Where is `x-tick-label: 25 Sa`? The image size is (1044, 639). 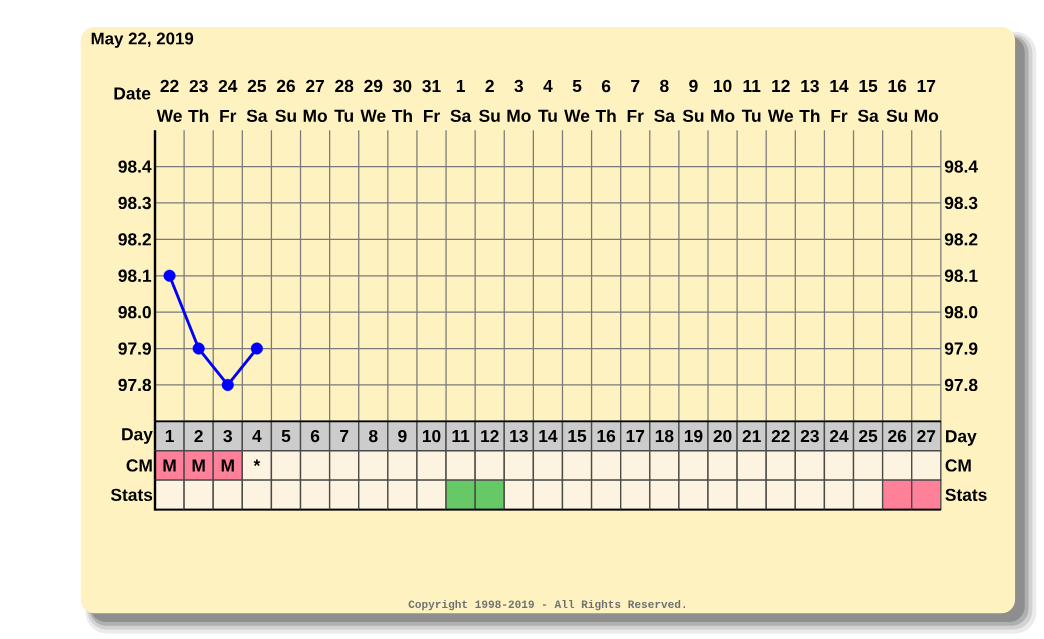
x-tick-label: 25 Sa is located at coordinates (257, 100).